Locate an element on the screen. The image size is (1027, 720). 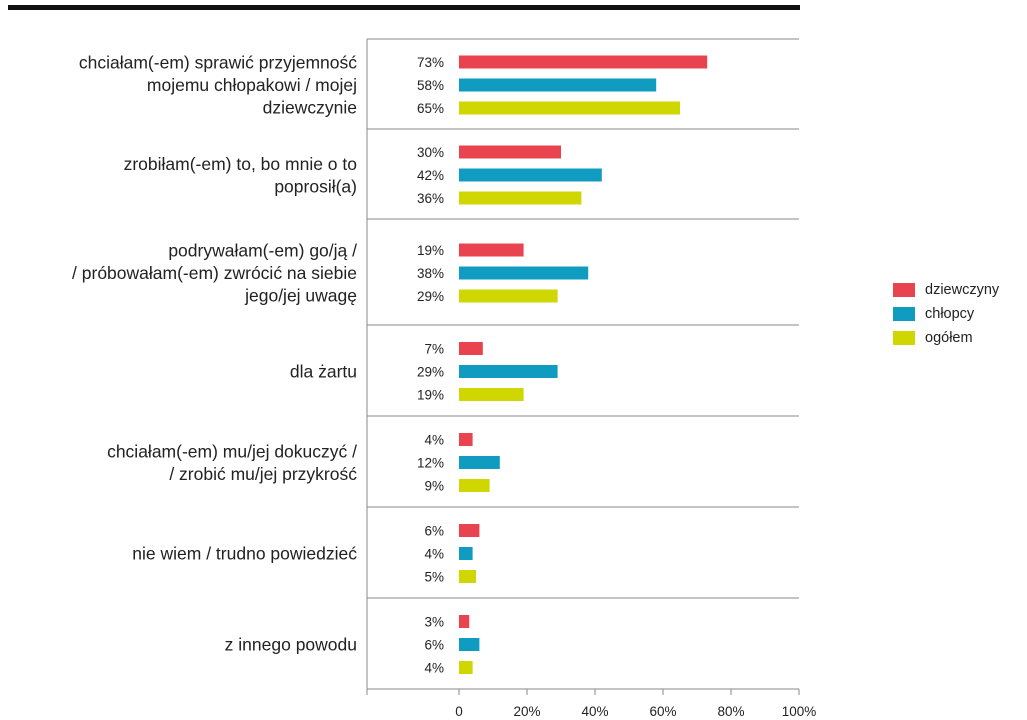
x-tick-label: 0 is located at coordinates (459, 711).